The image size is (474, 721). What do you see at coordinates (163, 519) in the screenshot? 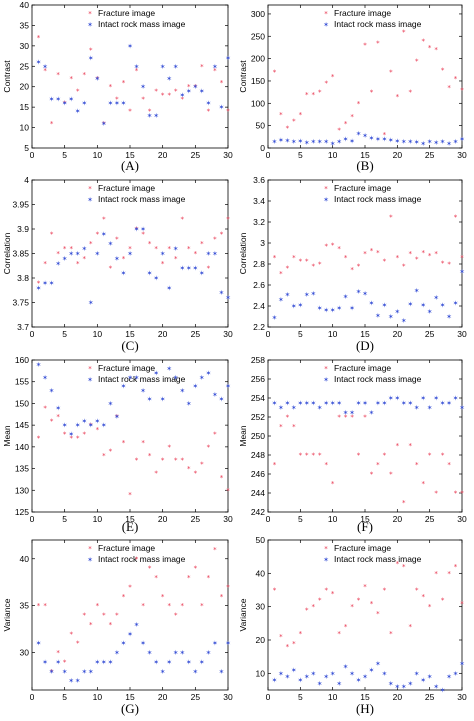
I see `x-tick-label: 20` at bounding box center [163, 519].